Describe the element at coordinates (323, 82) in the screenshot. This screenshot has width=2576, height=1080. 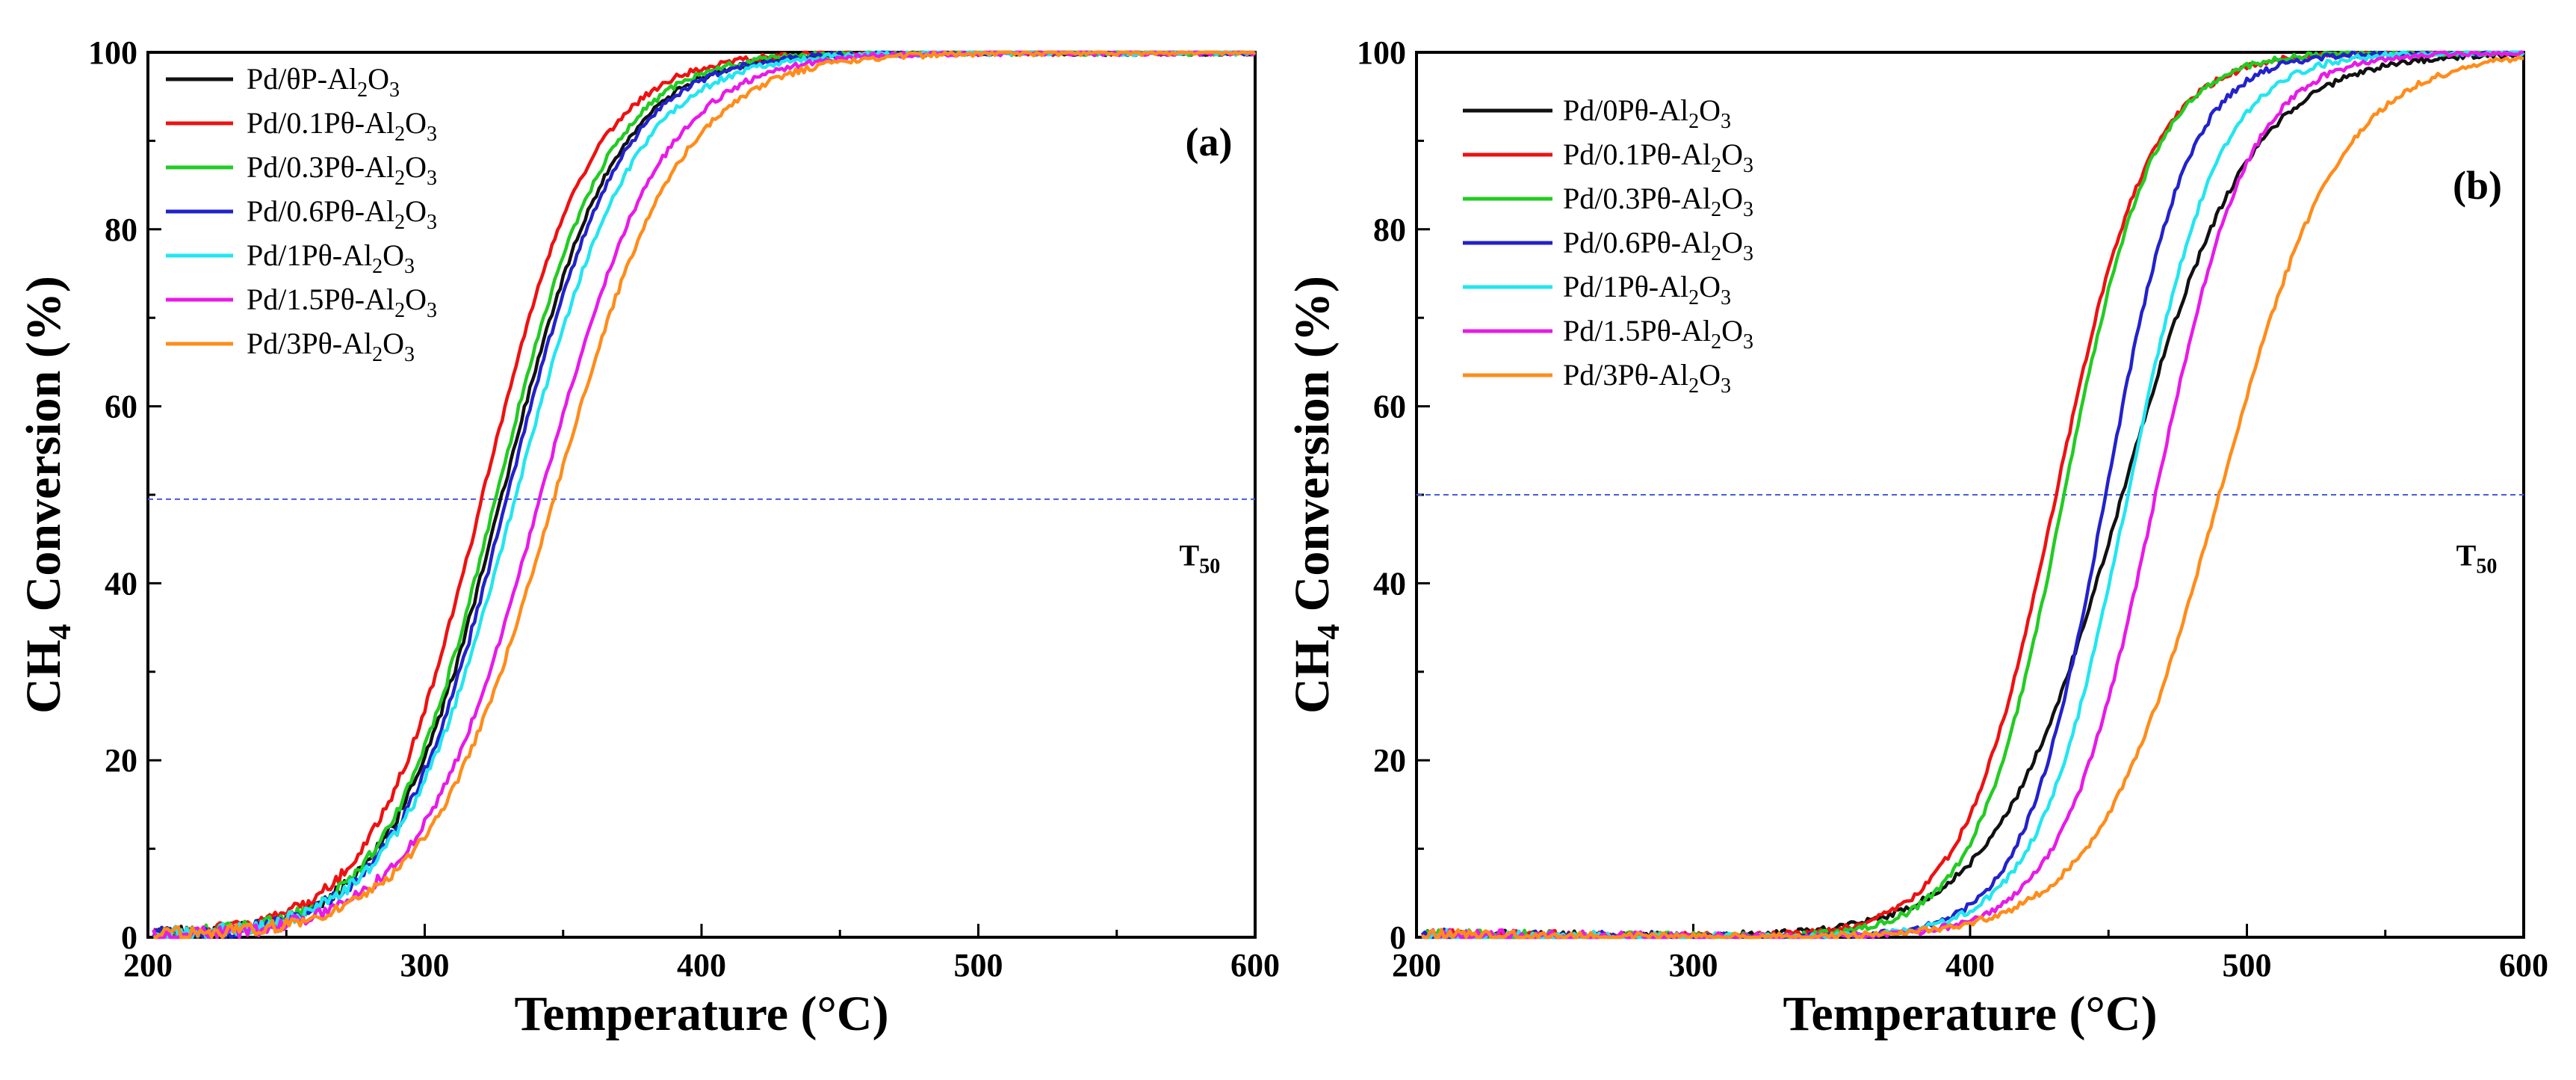
I see `legend-entry-label: Pd/θP-Al2O3` at that location.